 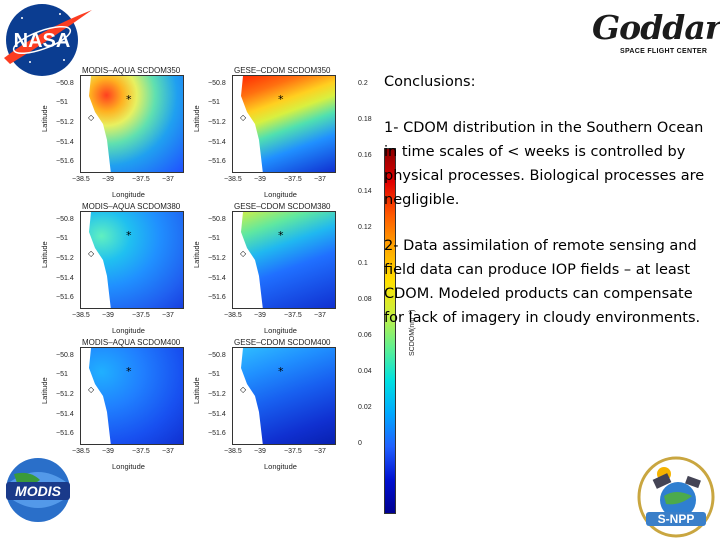 I want to click on colorbar-tick-label: 0.18, so click(x=365, y=119).